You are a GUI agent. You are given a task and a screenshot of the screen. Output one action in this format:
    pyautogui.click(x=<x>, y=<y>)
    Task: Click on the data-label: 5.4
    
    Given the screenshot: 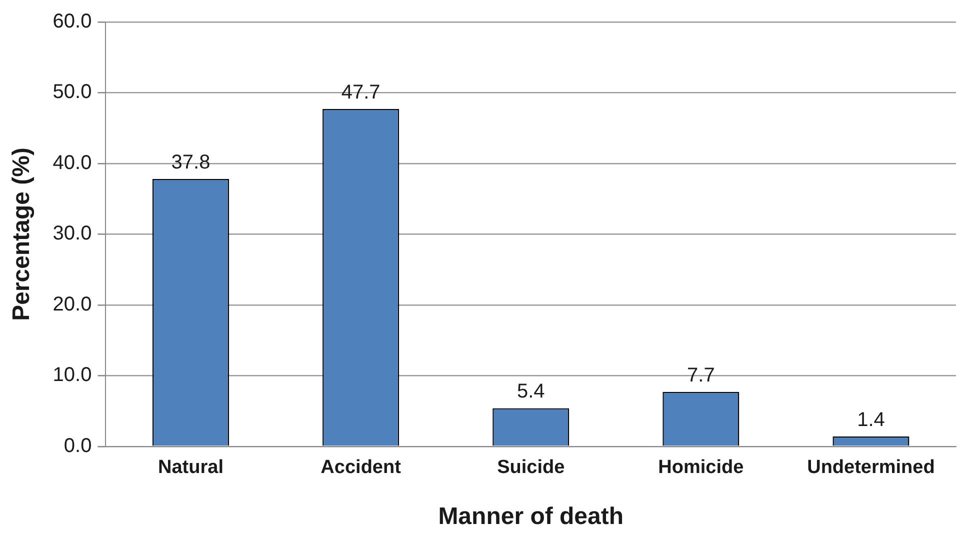 What is the action you would take?
    pyautogui.click(x=530, y=391)
    